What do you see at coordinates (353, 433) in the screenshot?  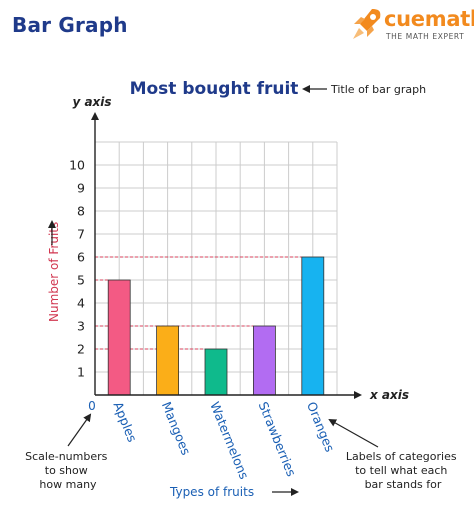 I see `labels-note-arrow` at bounding box center [353, 433].